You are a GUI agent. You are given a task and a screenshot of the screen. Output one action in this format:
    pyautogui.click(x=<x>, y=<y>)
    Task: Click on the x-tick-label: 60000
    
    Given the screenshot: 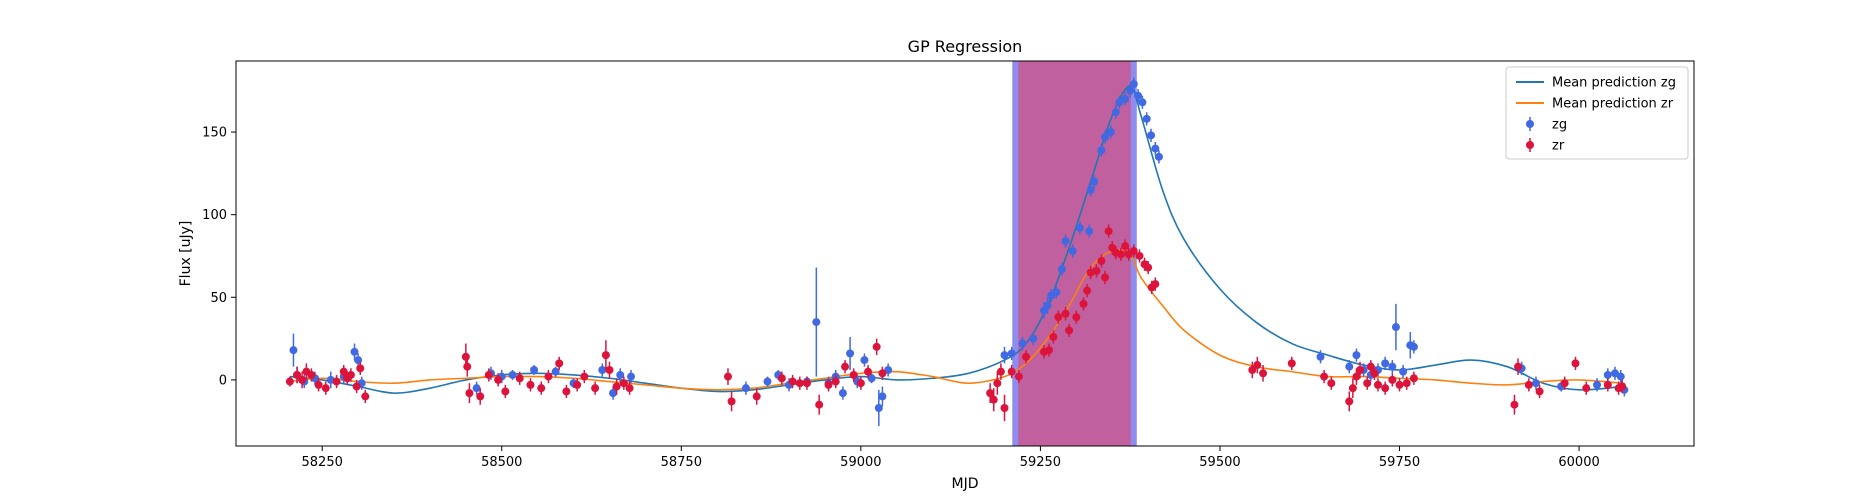 What is the action you would take?
    pyautogui.click(x=1578, y=462)
    